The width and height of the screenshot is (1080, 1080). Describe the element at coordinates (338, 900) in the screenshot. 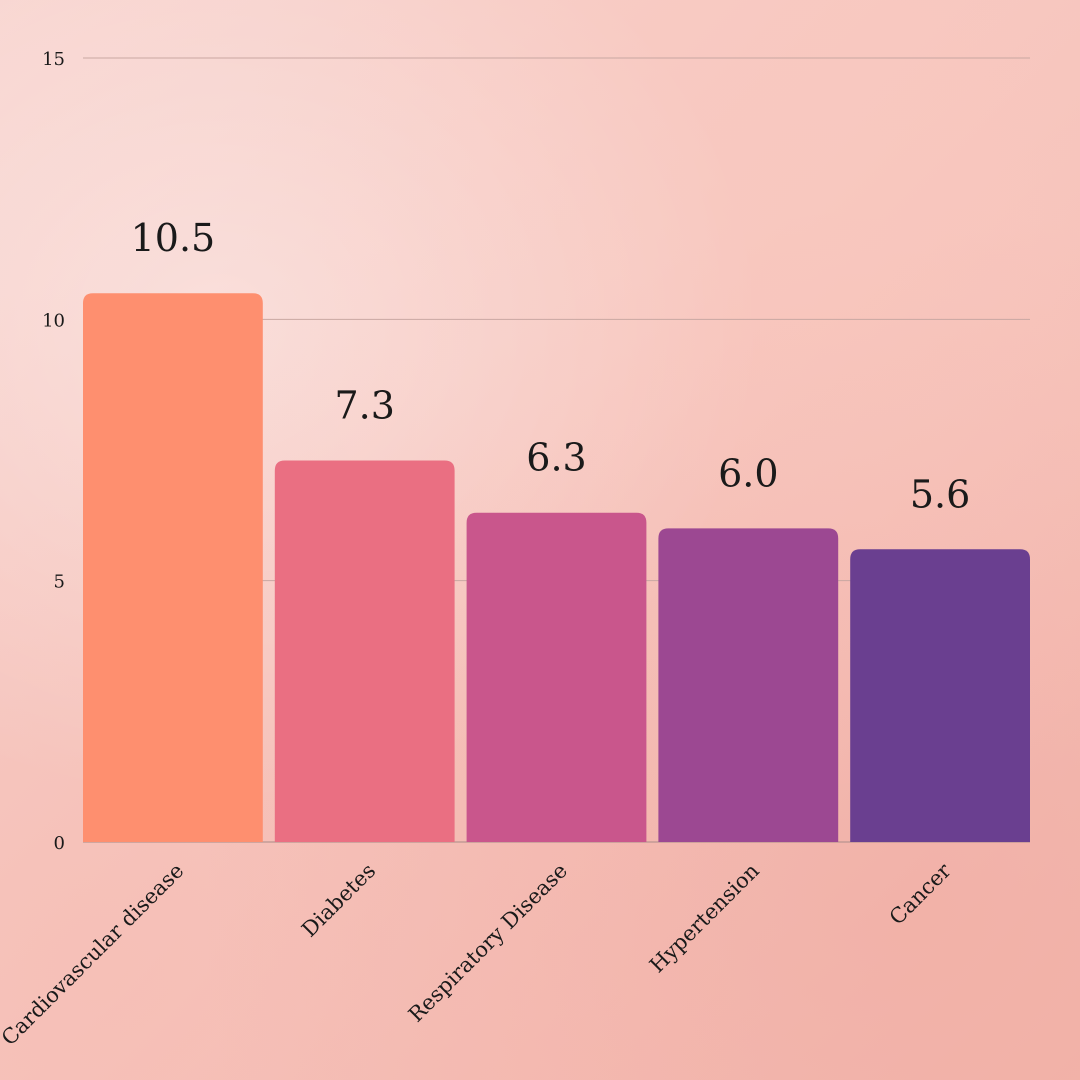

I see `category-label: Diabetes` at that location.